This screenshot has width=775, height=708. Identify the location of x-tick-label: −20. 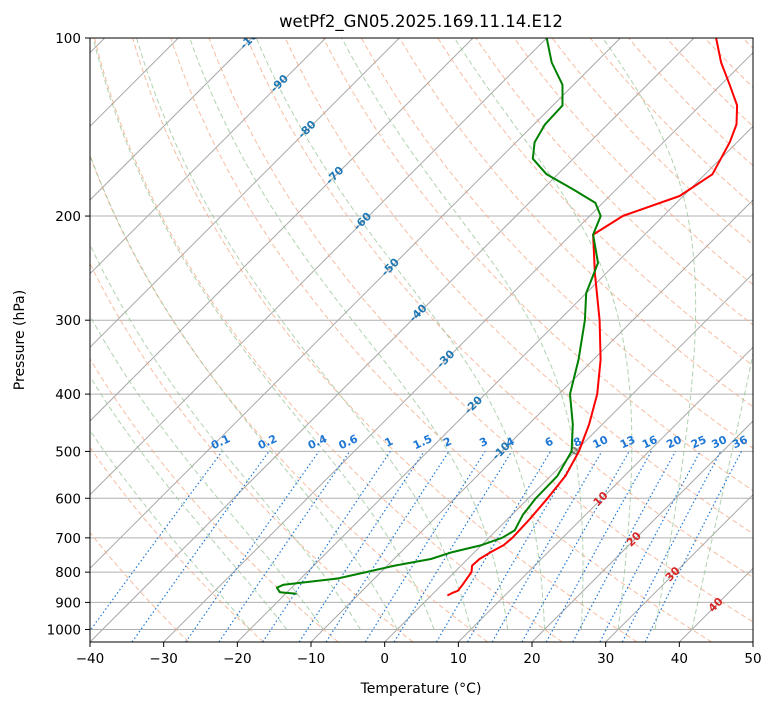
(237, 659).